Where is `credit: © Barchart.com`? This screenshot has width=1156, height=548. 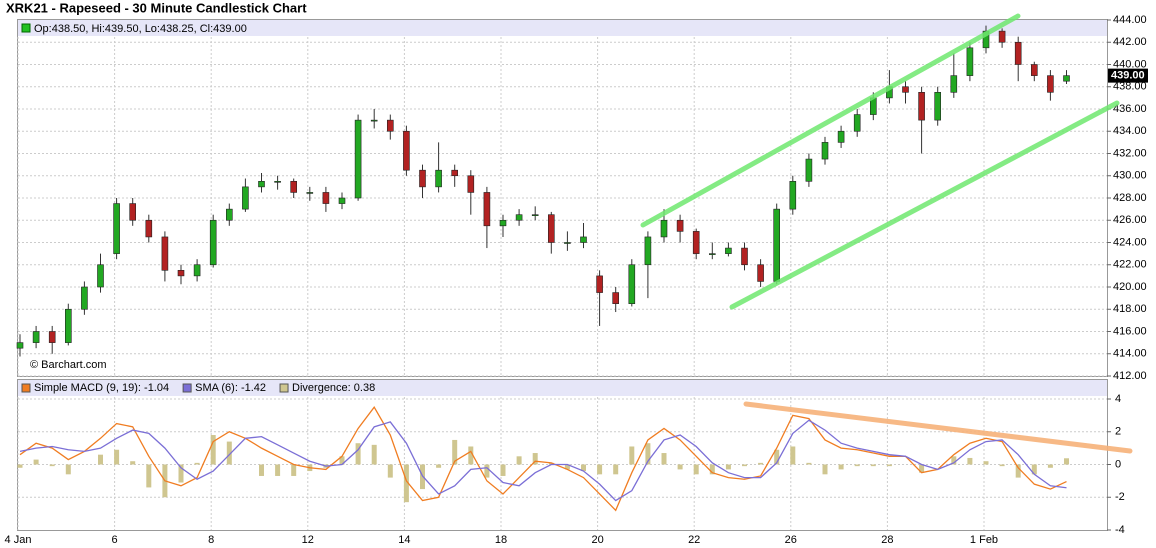 credit: © Barchart.com is located at coordinates (68, 365).